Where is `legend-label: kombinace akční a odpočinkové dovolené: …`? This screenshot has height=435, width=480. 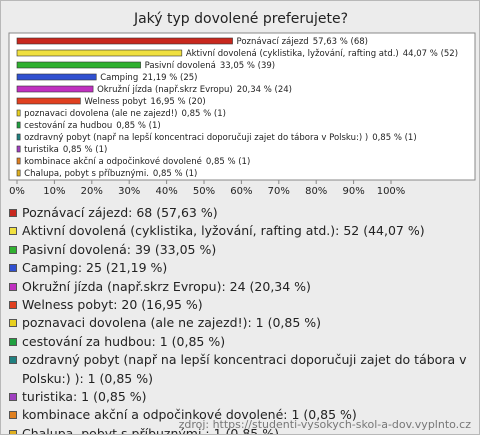
legend-label: kombinace akční a odpočinkové dovolené: … is located at coordinates (189, 415).